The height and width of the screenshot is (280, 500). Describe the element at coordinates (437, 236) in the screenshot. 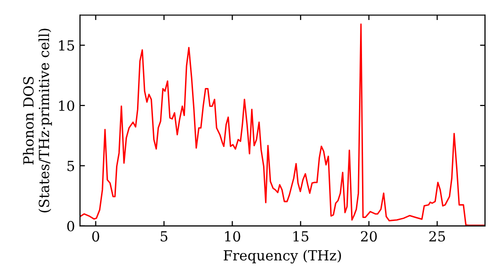

I see `x-tick-label: 25` at that location.